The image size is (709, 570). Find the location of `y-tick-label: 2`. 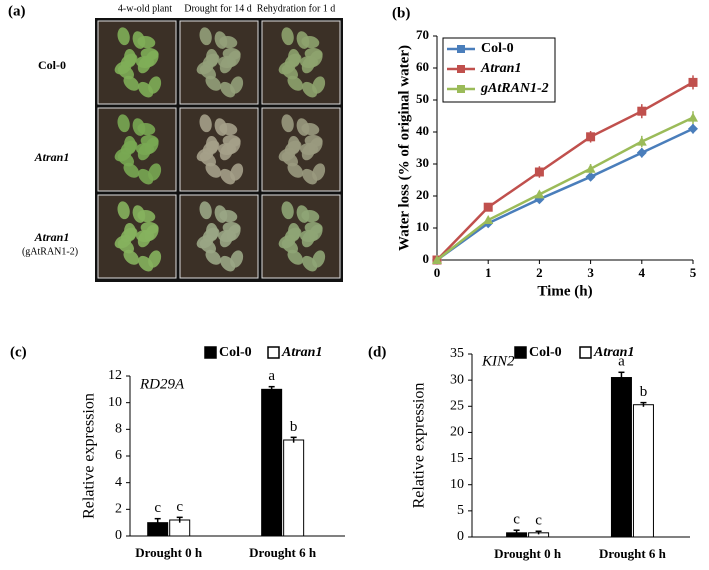

y-tick-label: 2 is located at coordinates (118, 509).